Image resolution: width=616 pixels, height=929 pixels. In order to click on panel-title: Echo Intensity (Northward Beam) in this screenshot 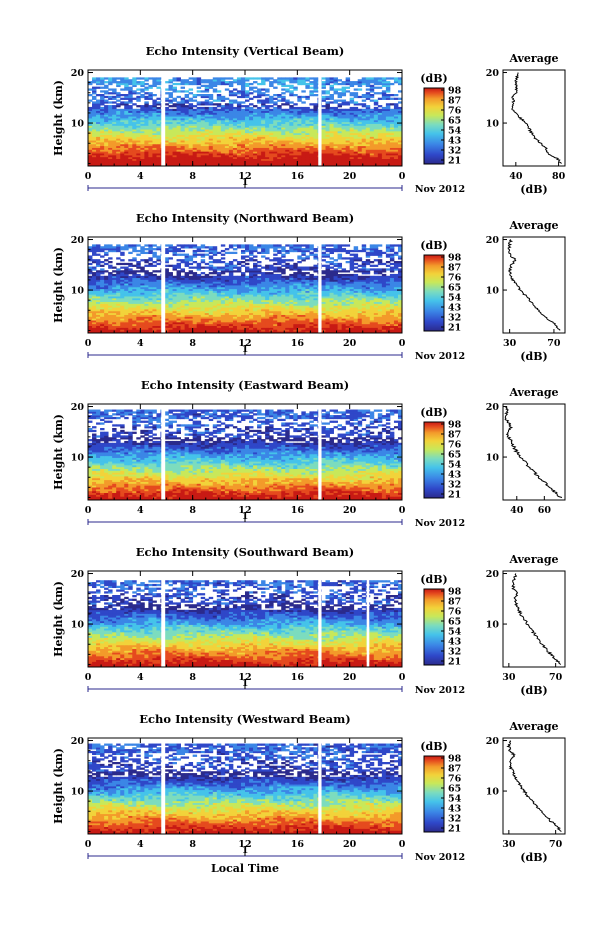, I will do `click(245, 218)`.